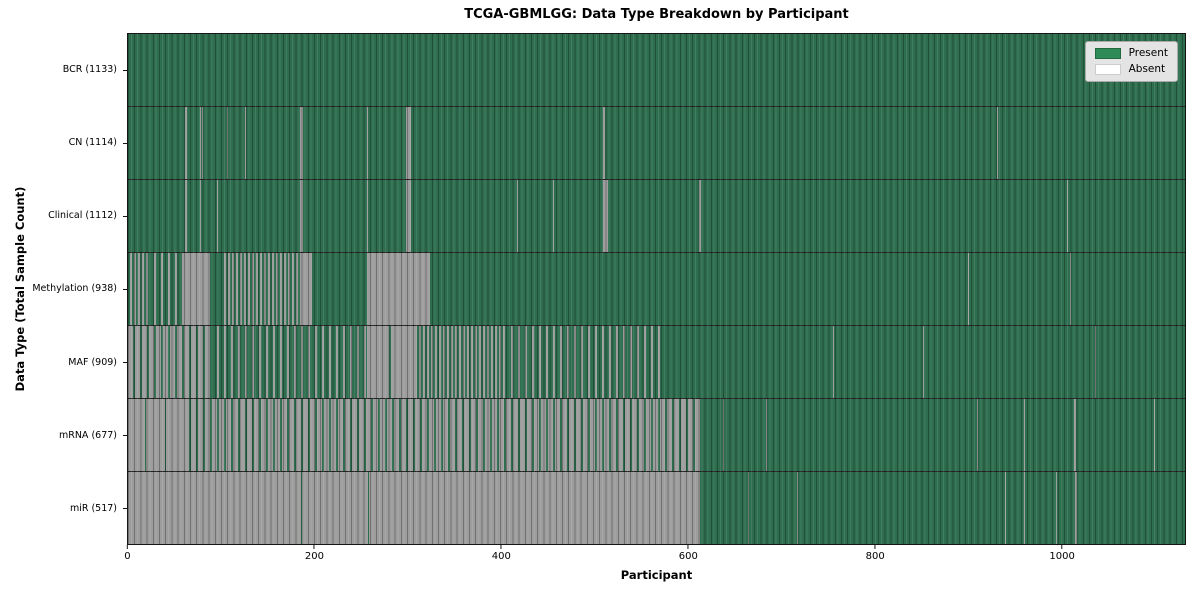 This screenshot has height=600, width=1200. I want to click on y-tick-label-miR: miR (517), so click(93, 508).